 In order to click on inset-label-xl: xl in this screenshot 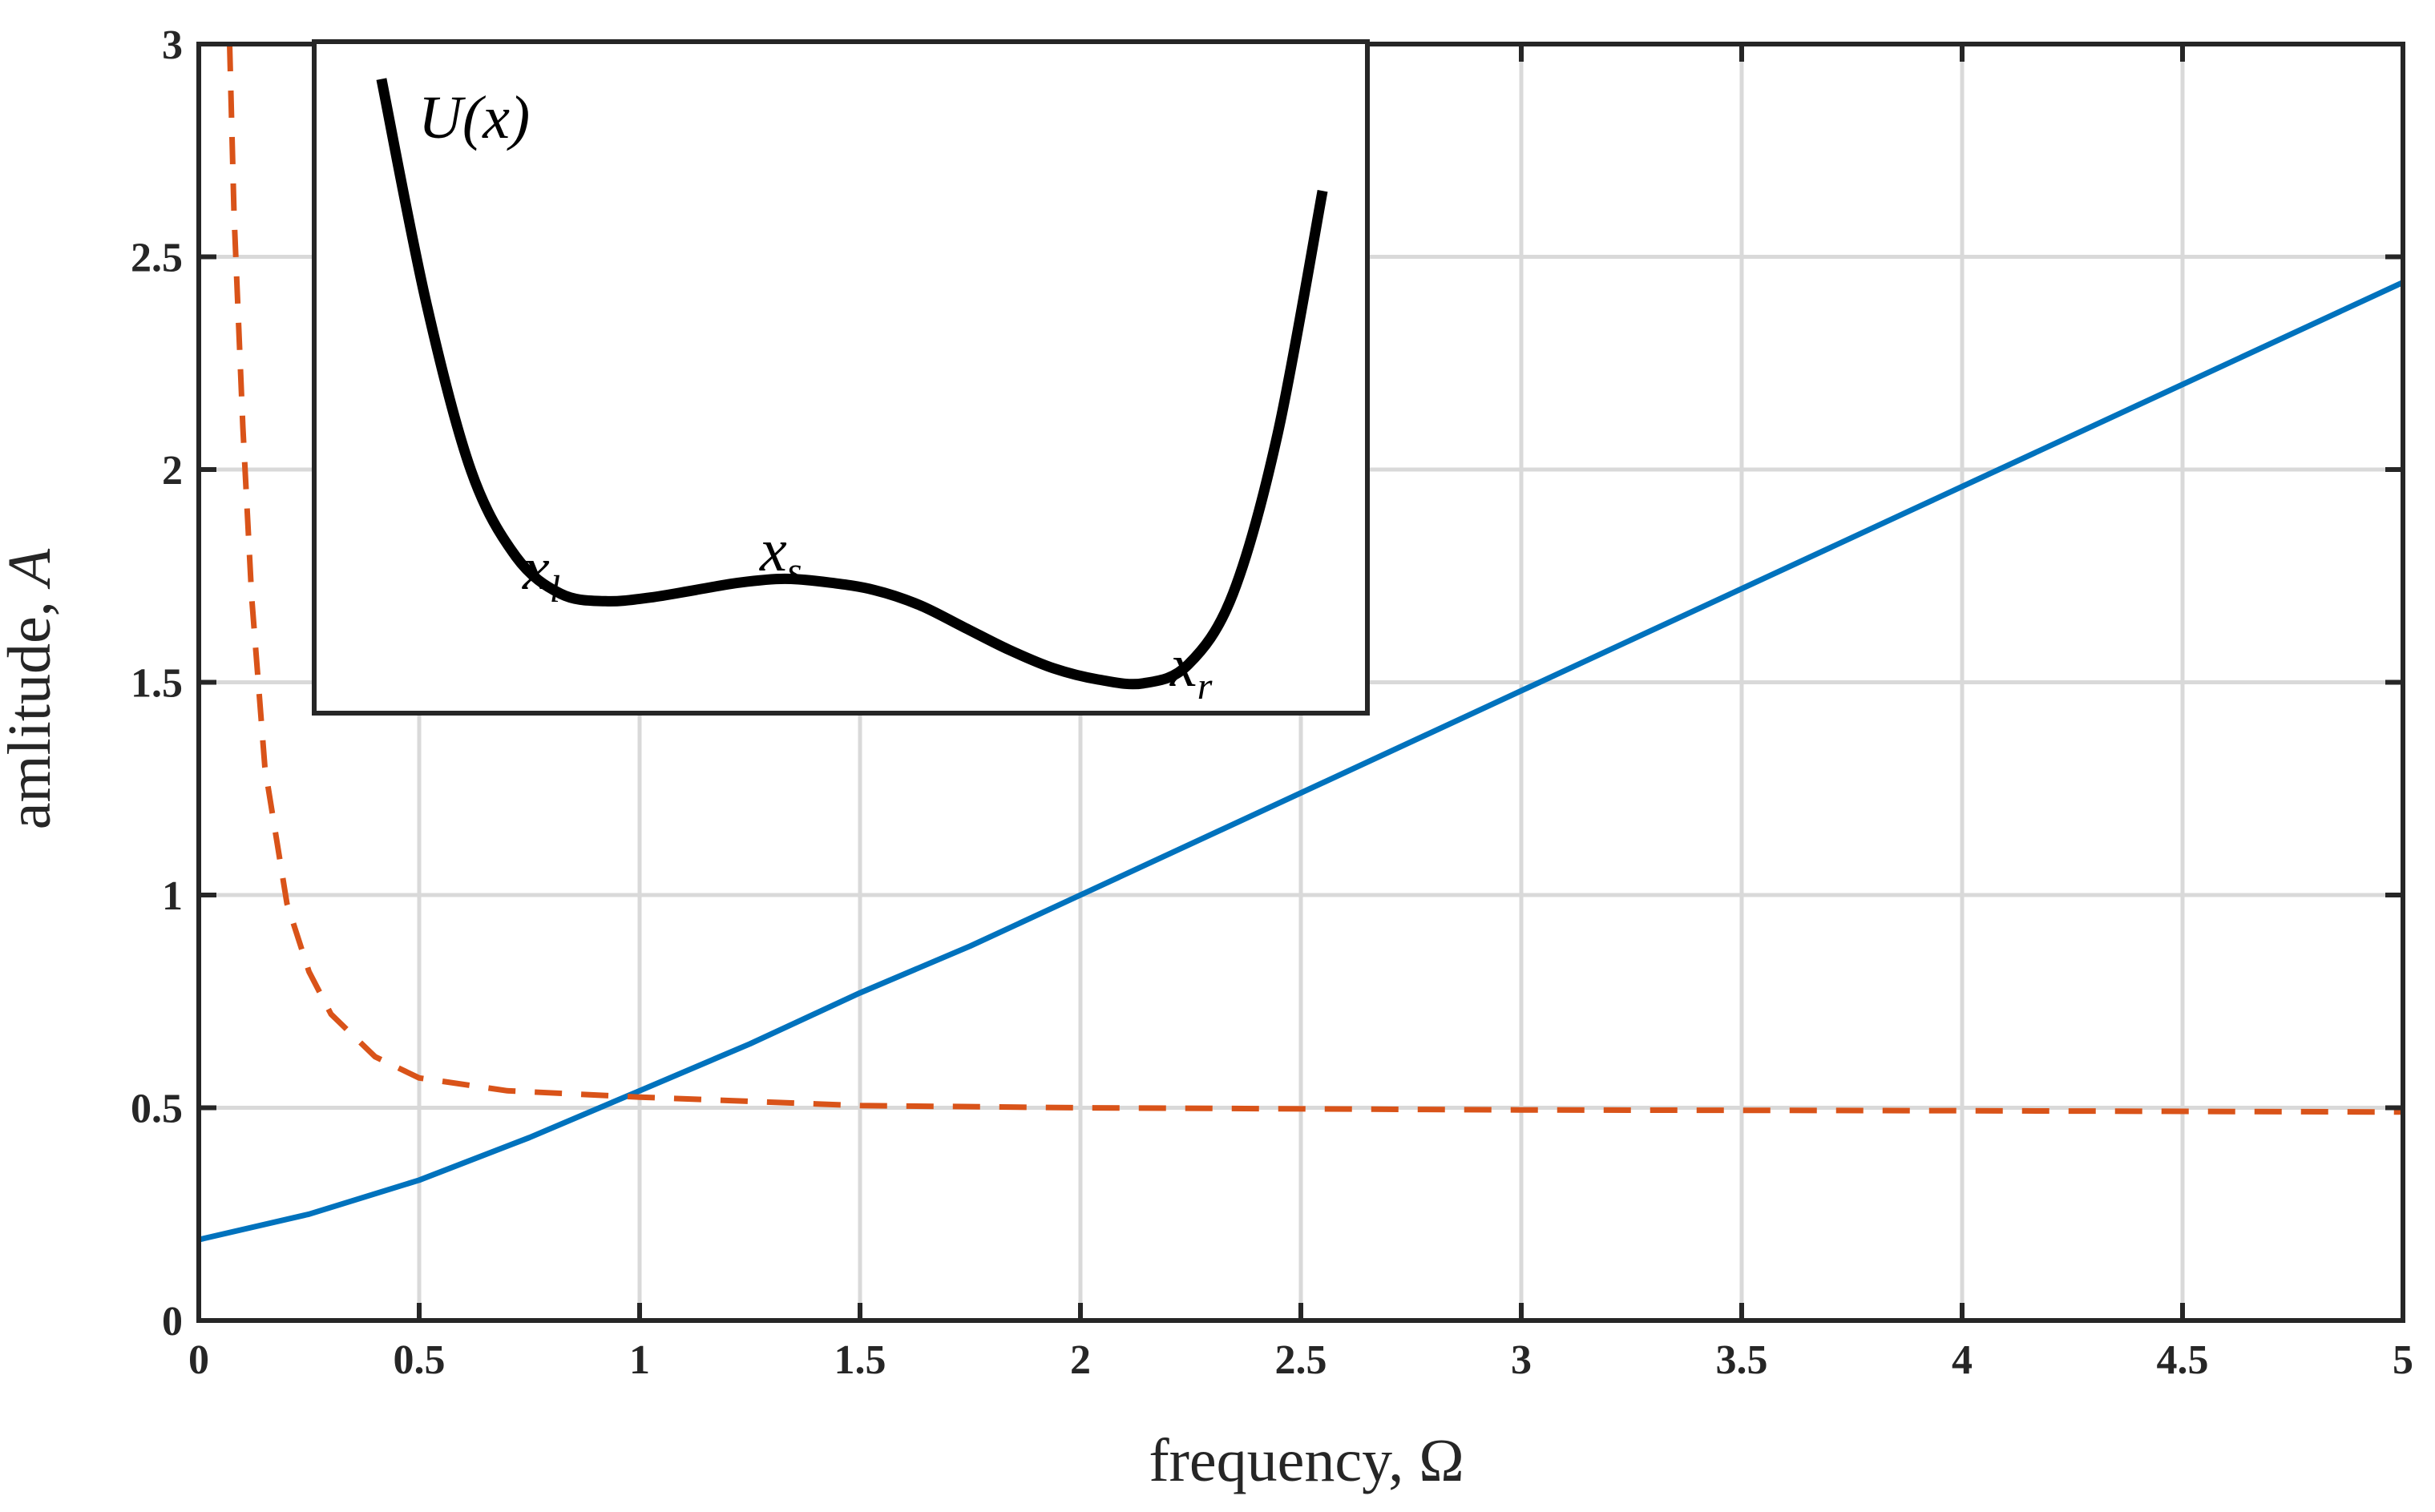, I will do `click(541, 573)`.